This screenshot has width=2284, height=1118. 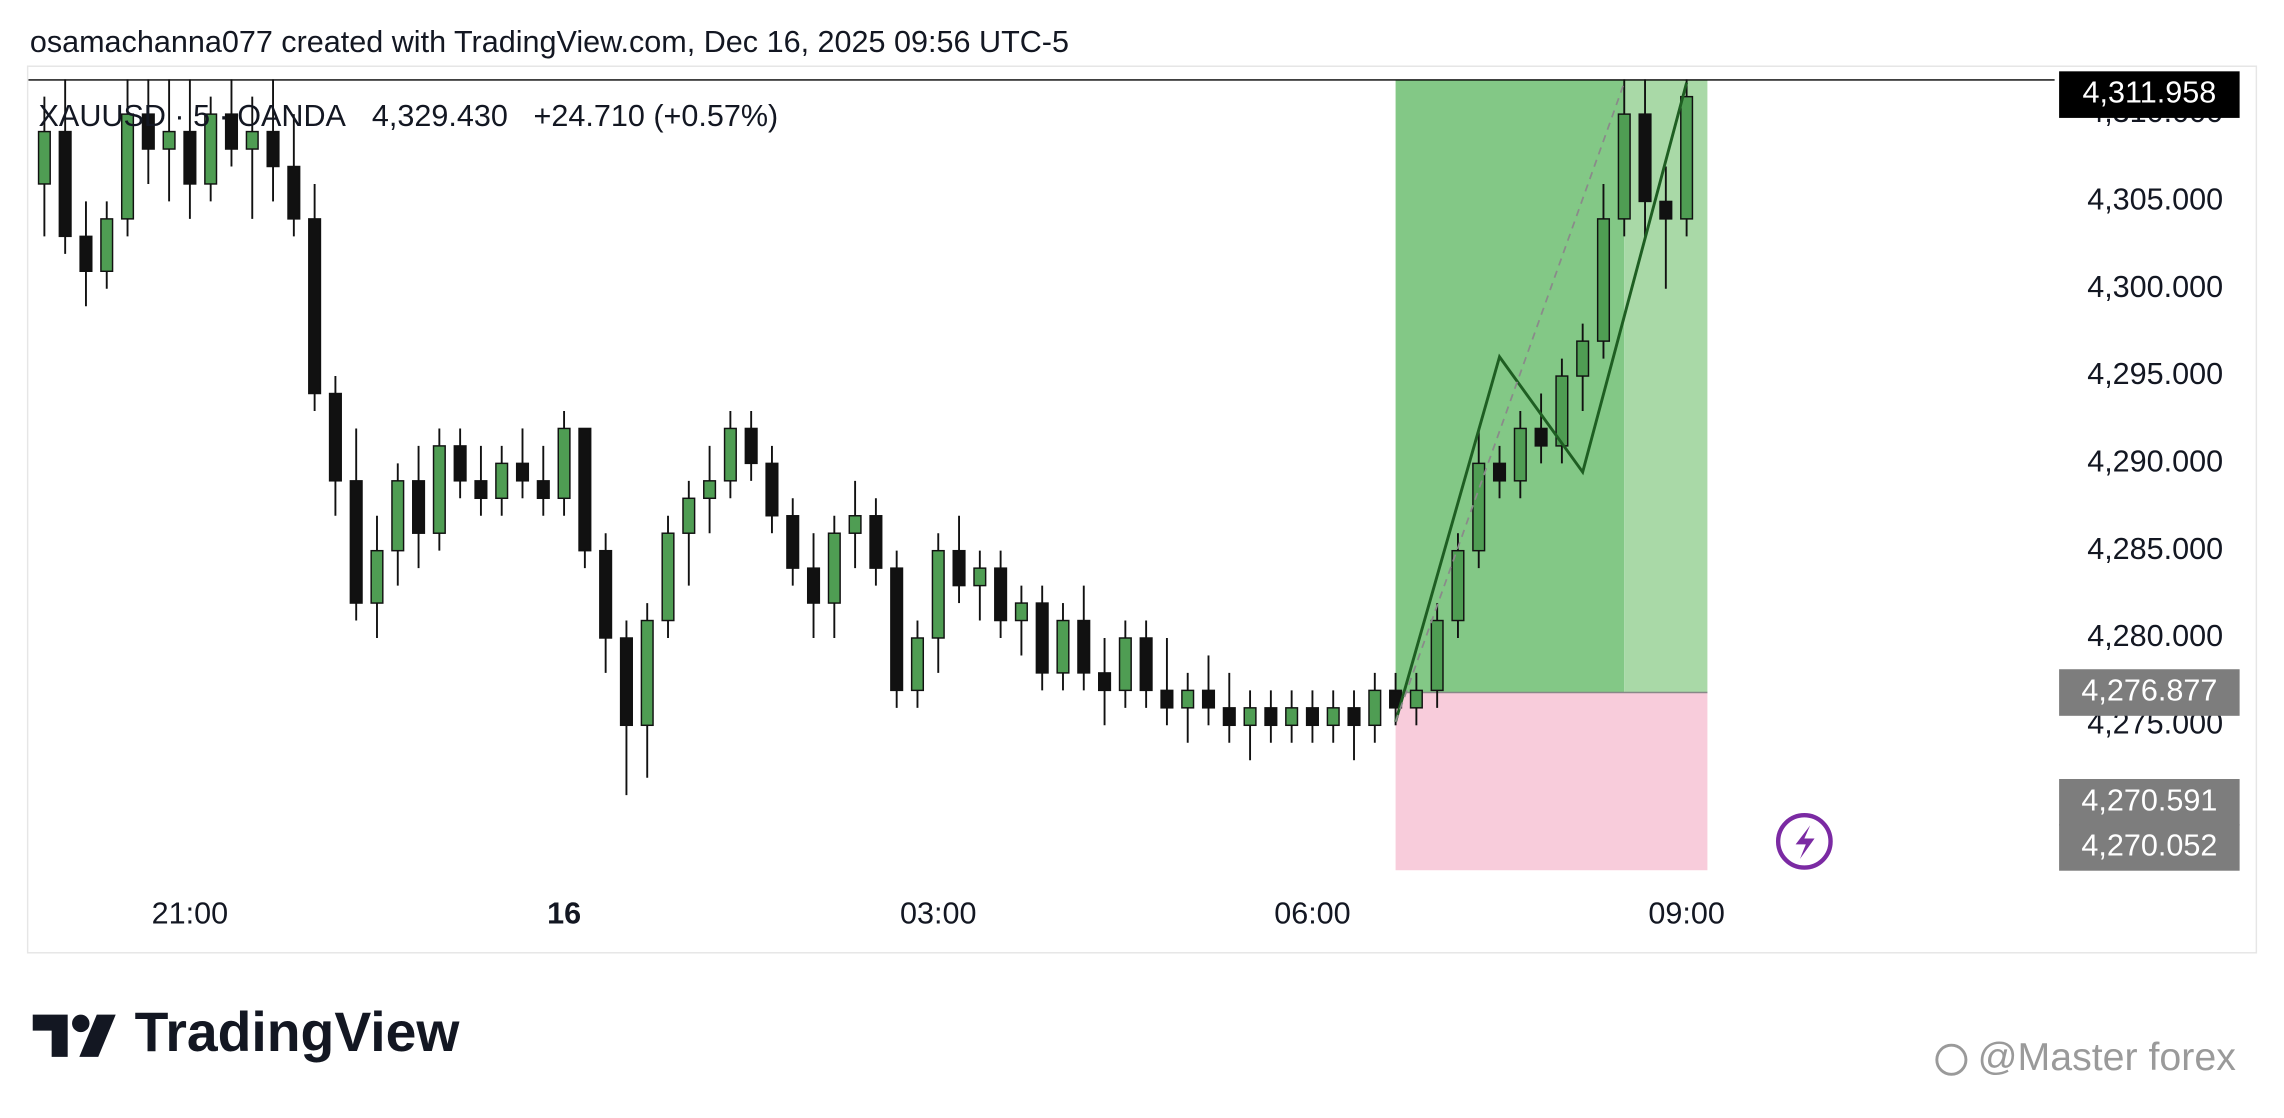 I want to click on y-tick-label: 4,285.000, so click(x=2155, y=549).